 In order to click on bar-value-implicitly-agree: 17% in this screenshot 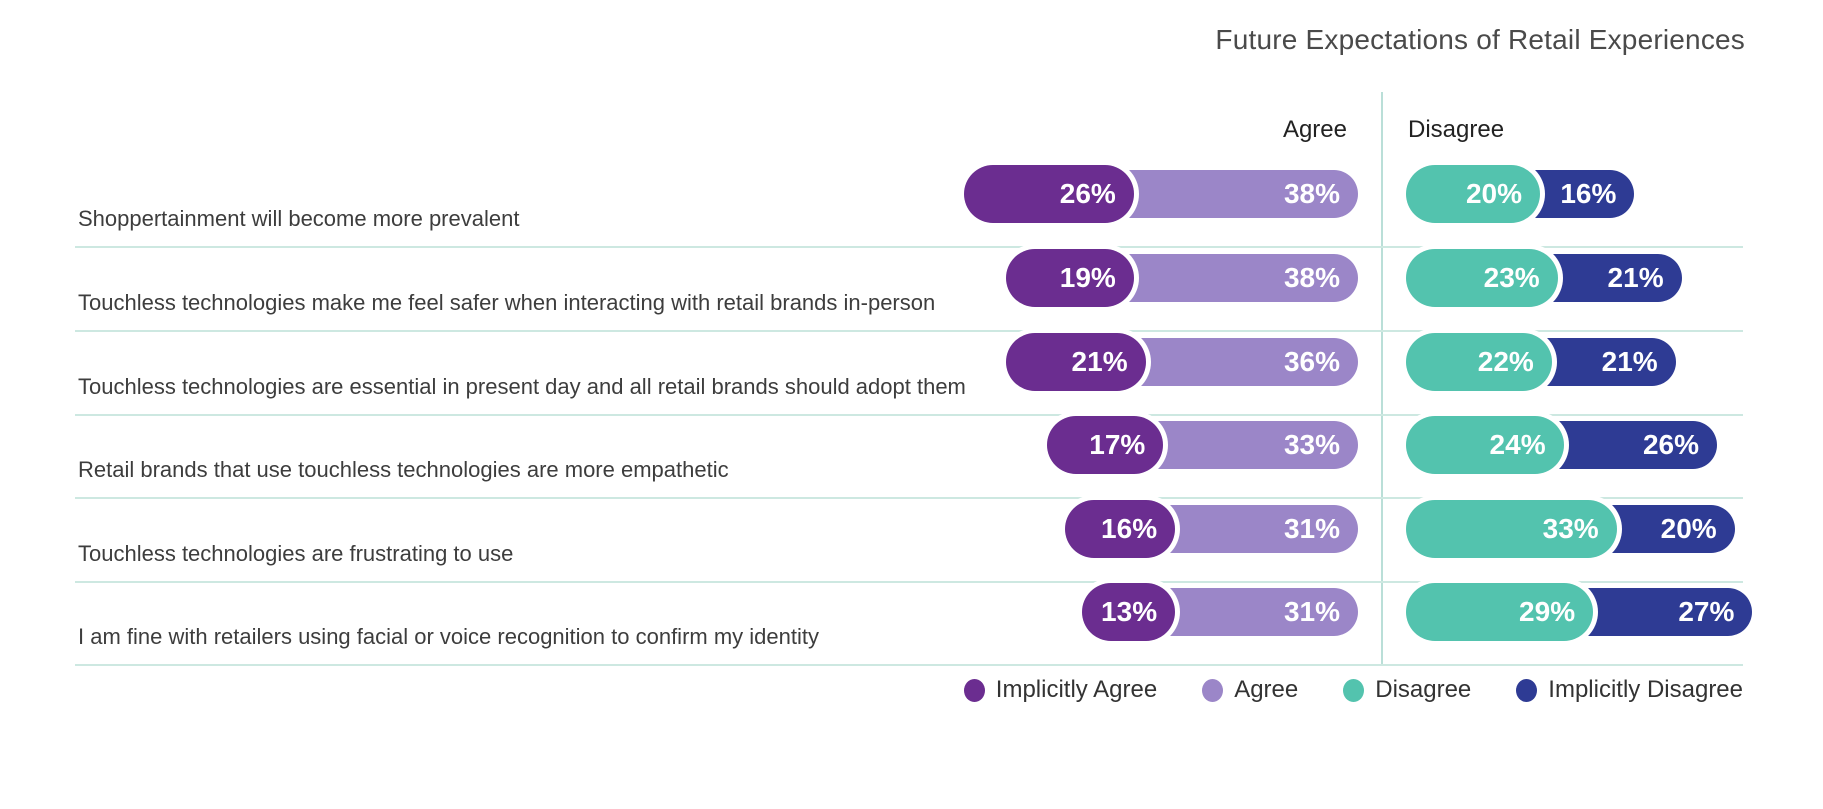, I will do `click(1117, 444)`.